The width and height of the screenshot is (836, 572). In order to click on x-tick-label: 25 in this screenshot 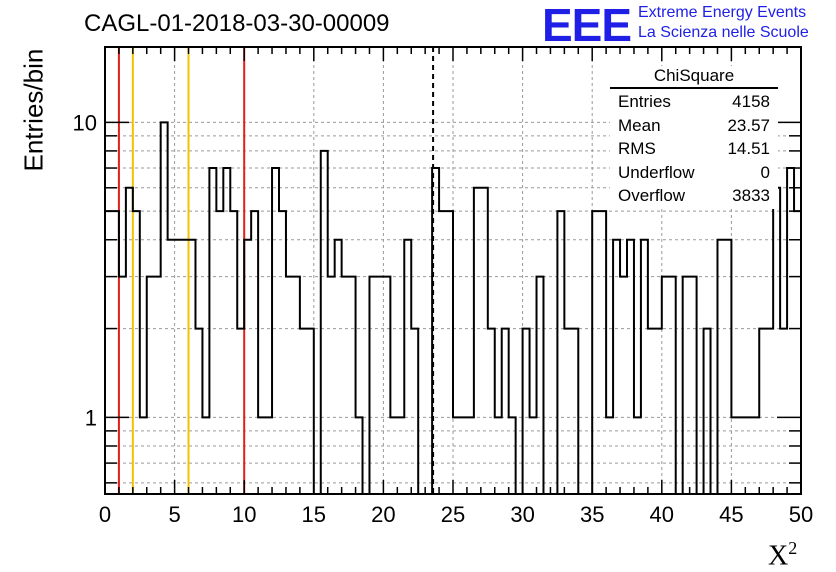, I will do `click(453, 514)`.